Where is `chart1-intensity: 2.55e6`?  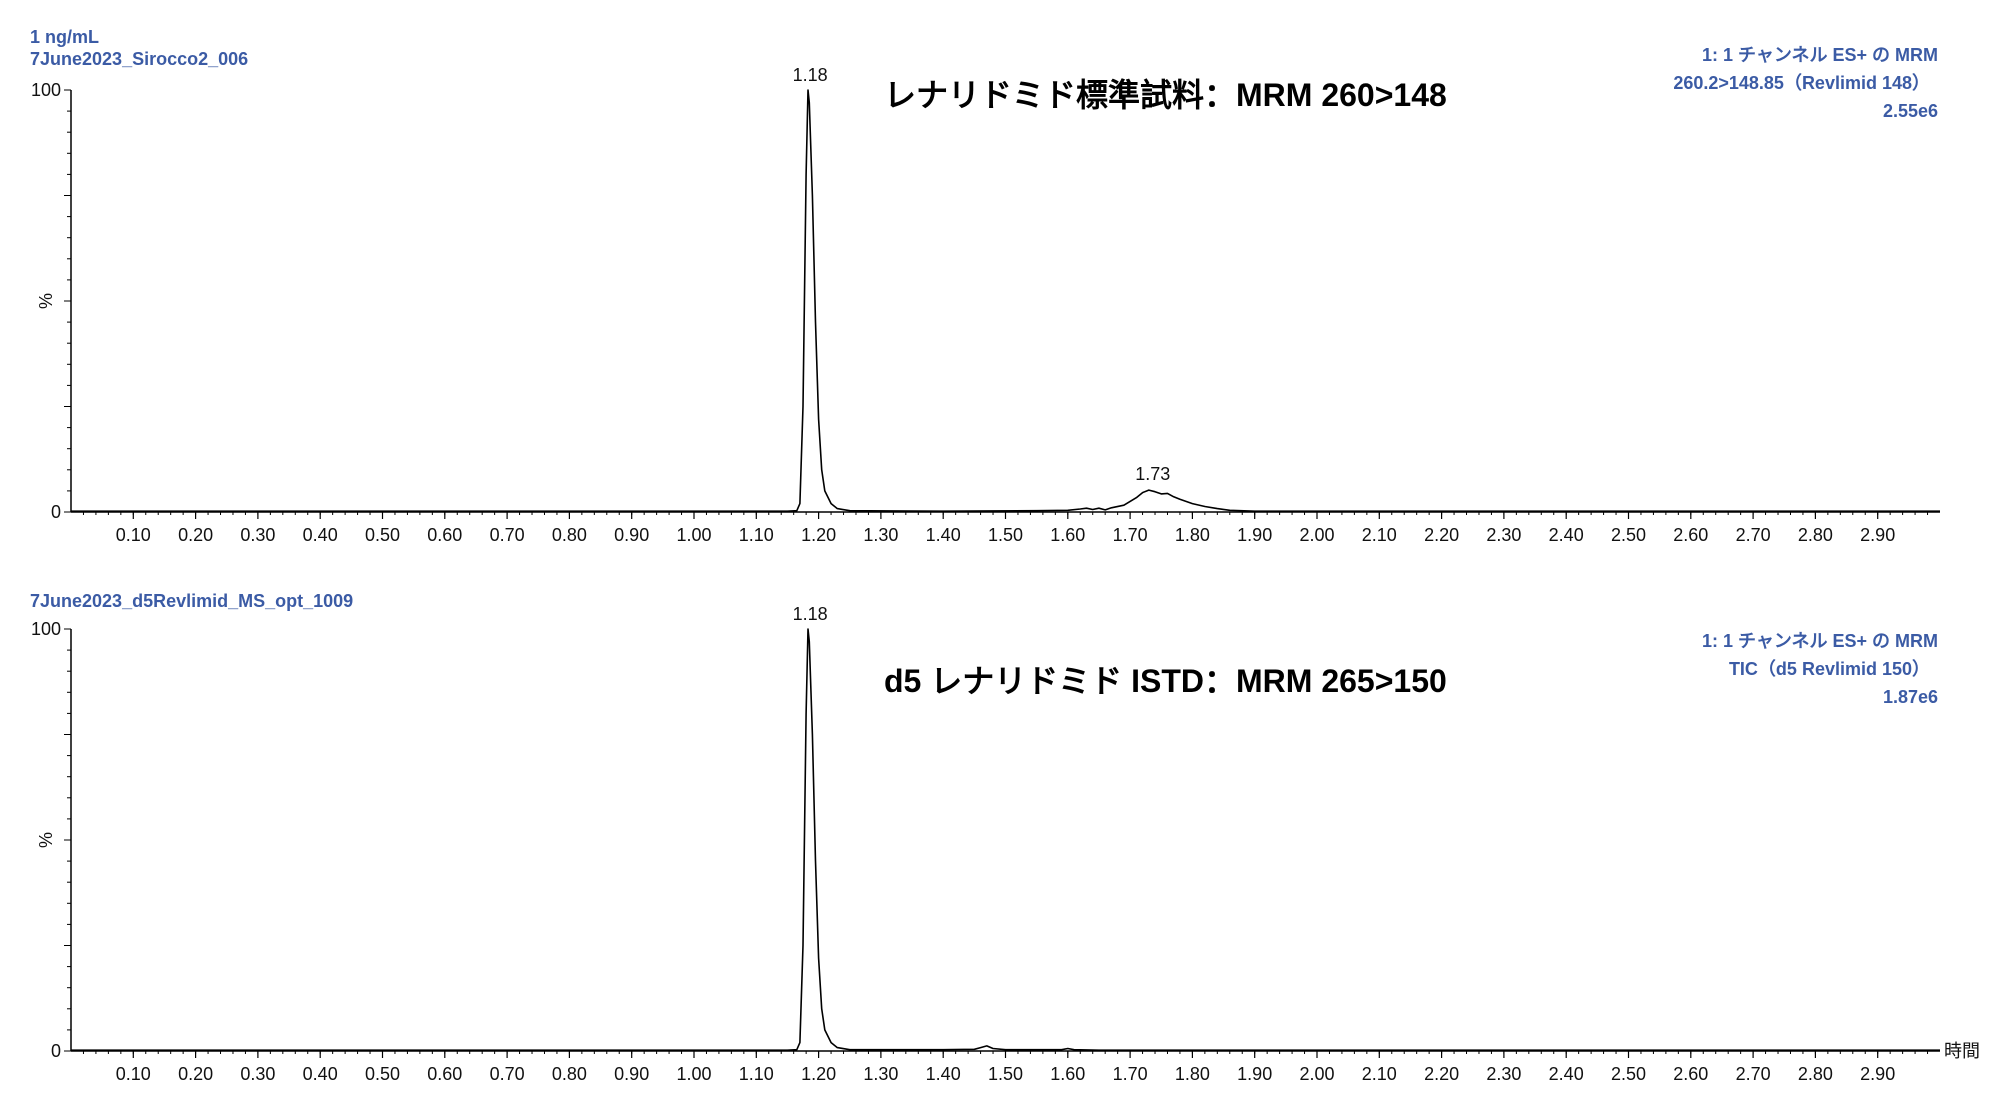 chart1-intensity: 2.55e6 is located at coordinates (1910, 111).